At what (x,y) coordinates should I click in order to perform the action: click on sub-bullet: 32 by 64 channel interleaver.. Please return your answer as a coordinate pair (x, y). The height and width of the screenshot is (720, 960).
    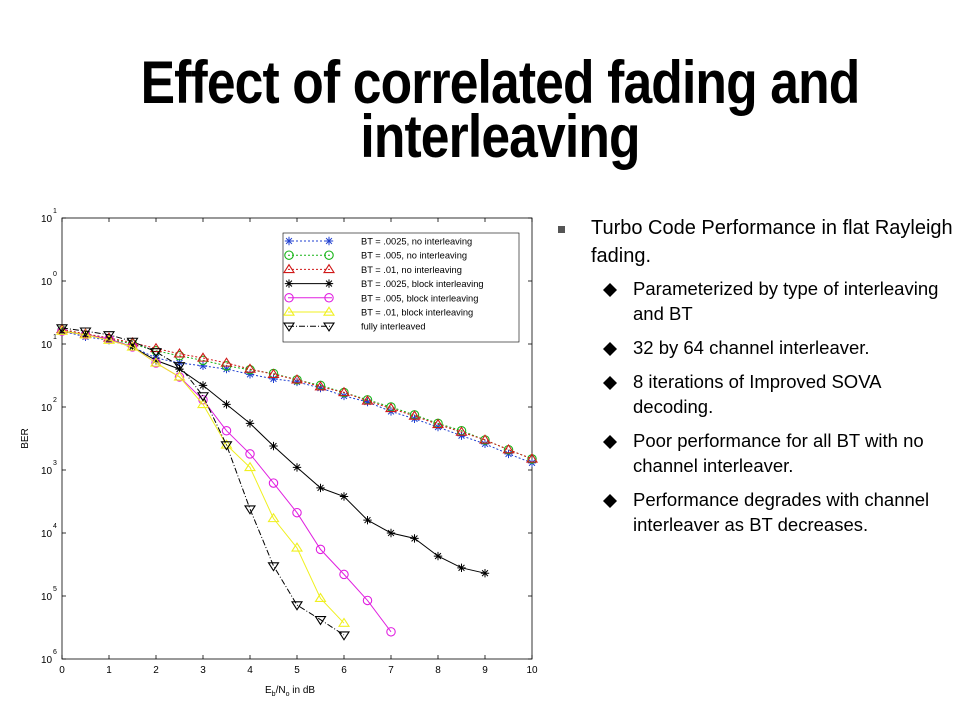
    Looking at the image, I should click on (753, 347).